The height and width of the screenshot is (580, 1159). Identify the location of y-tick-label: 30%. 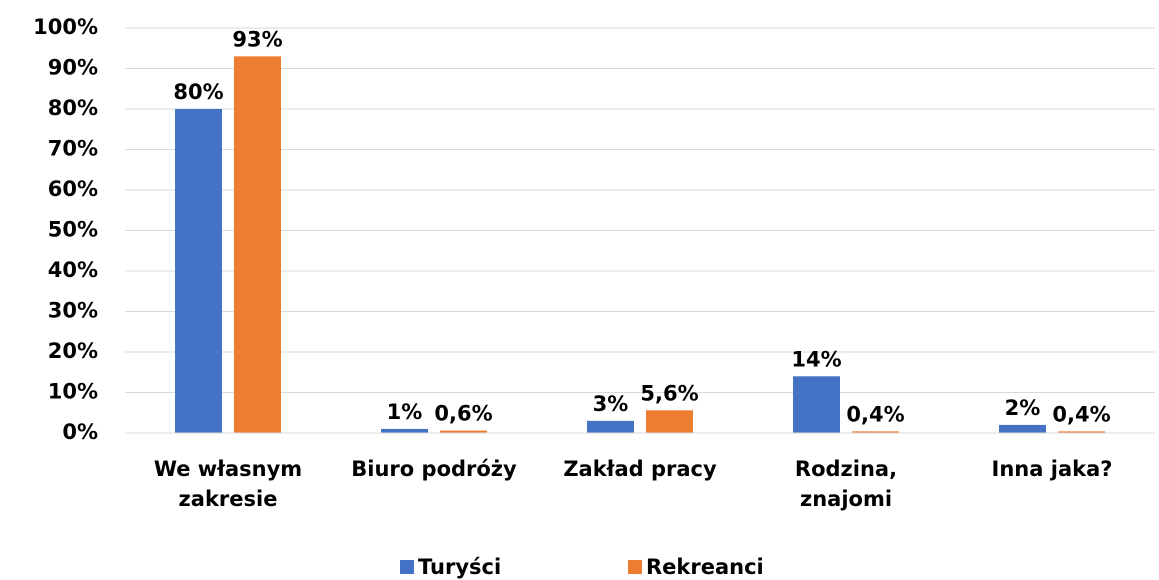
(73, 311).